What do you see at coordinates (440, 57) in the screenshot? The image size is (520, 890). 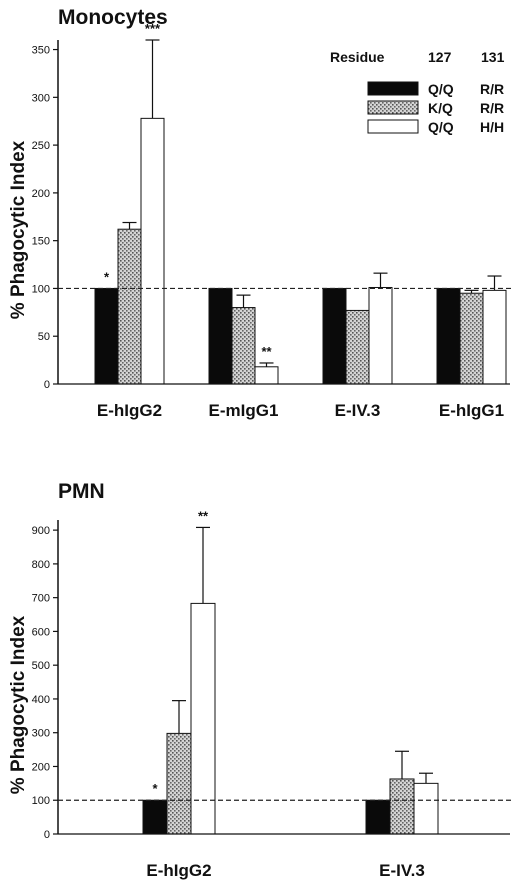 I see `legend-header-127: 127` at bounding box center [440, 57].